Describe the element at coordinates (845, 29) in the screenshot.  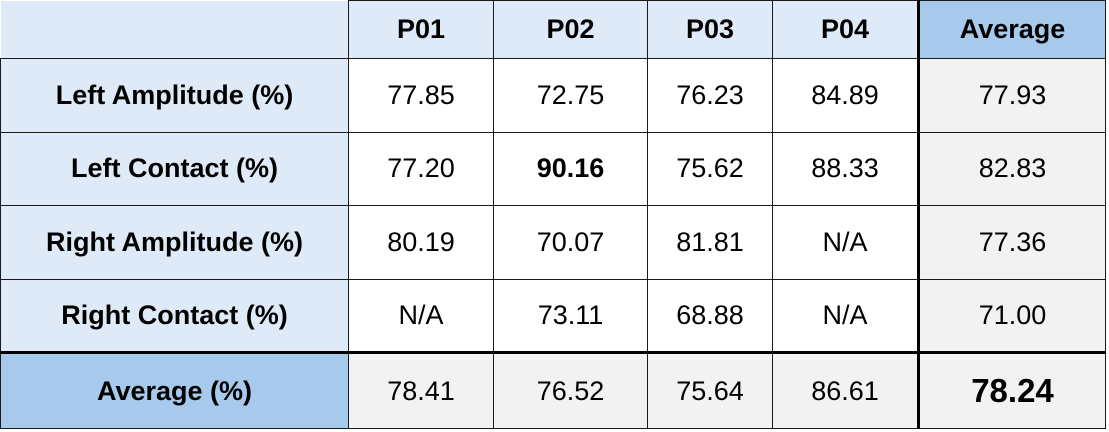
I see `column-header-p04: P04` at that location.